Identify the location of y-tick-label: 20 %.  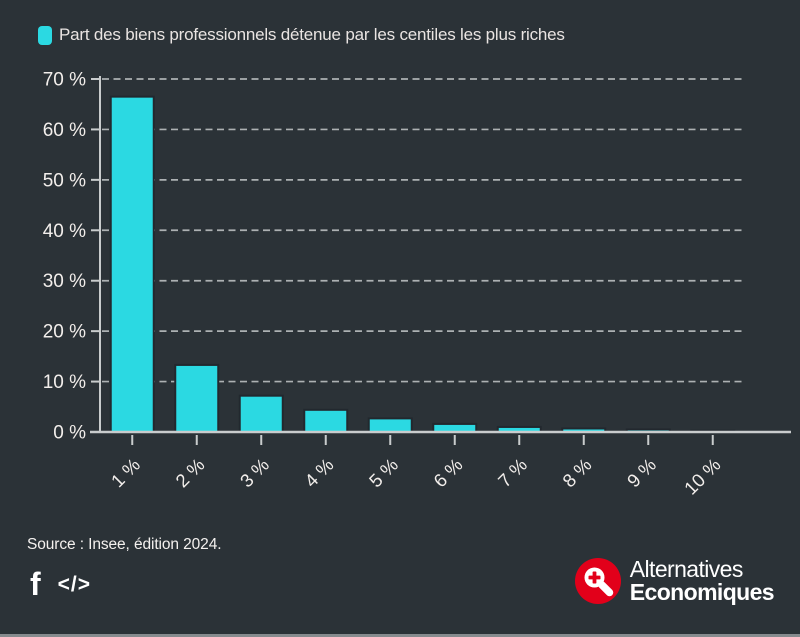
(64, 332).